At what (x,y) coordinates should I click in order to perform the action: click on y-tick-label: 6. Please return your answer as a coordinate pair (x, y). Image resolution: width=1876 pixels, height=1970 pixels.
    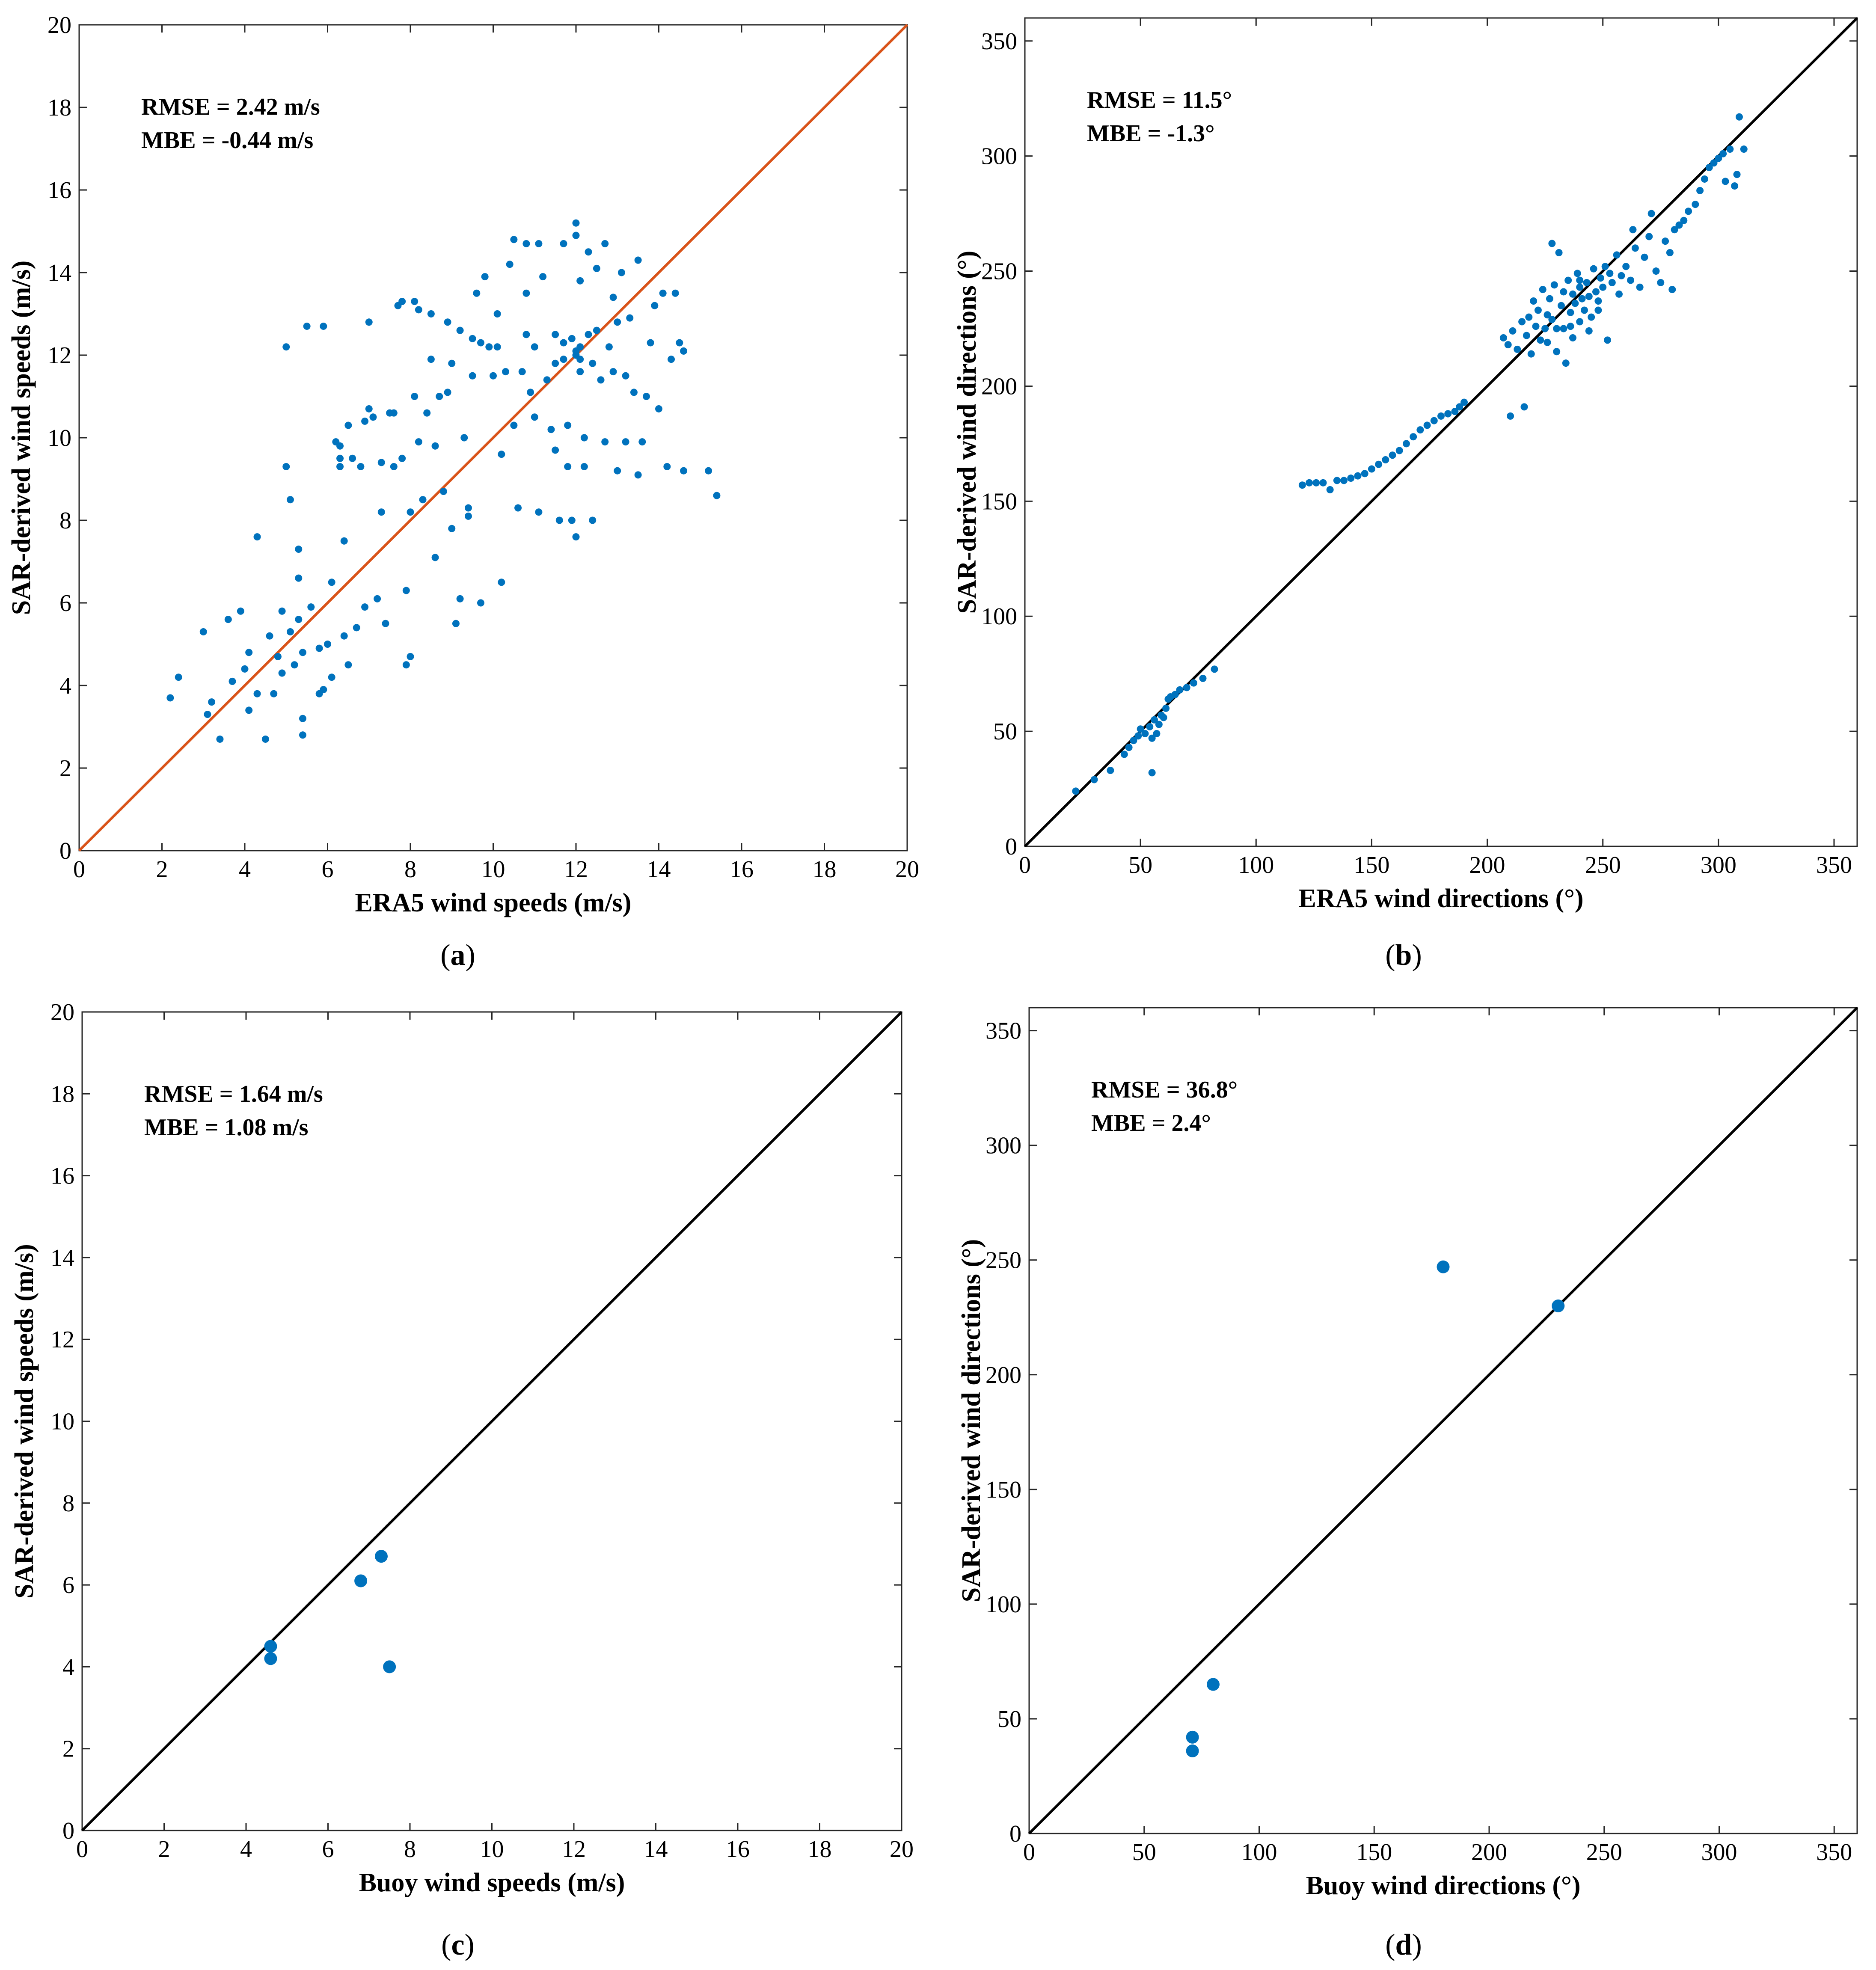
    Looking at the image, I should click on (65, 603).